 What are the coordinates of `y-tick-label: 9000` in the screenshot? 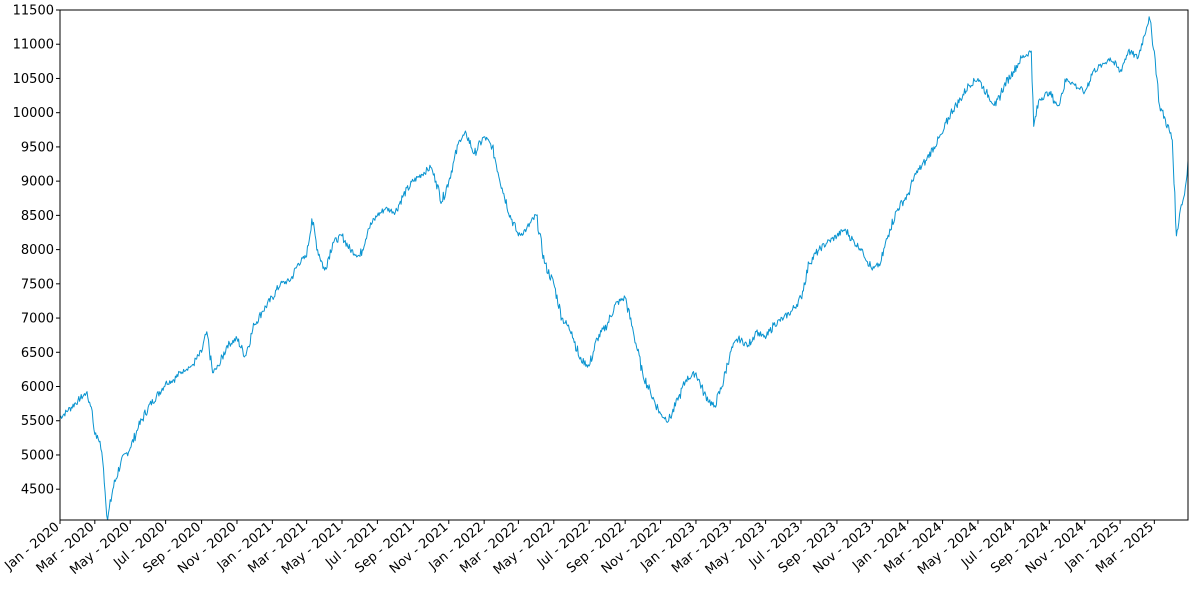 It's located at (37, 182).